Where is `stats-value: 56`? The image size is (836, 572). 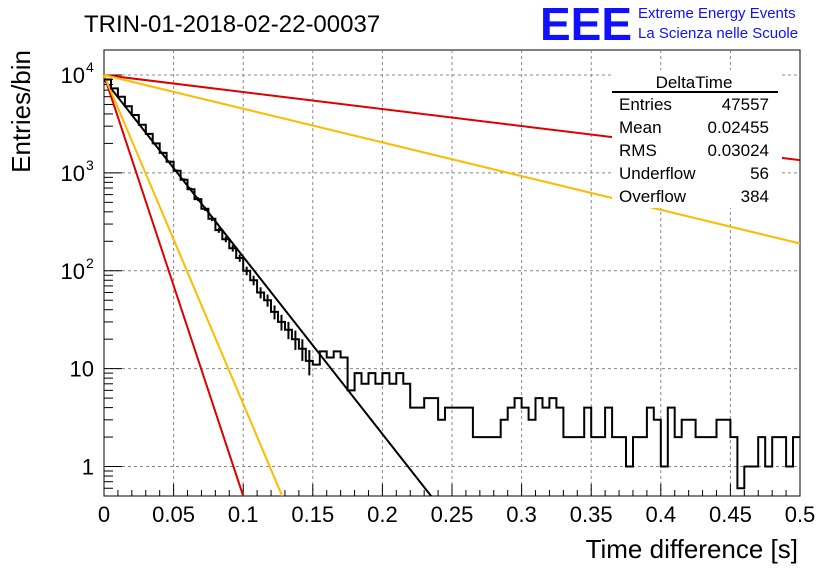 stats-value: 56 is located at coordinates (759, 173).